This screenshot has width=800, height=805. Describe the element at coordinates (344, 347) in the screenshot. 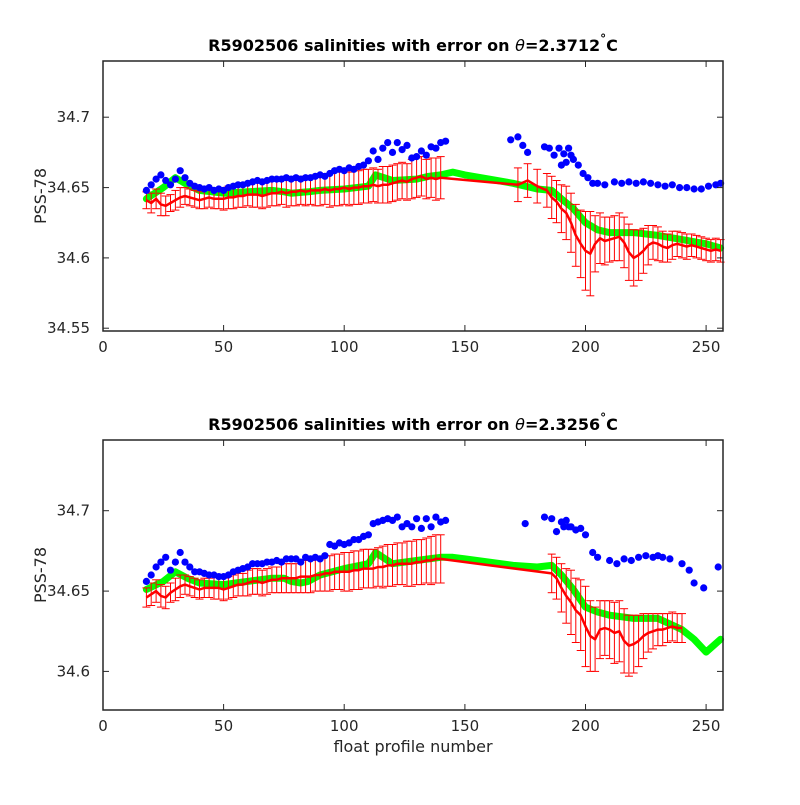

I see `subplot-top-xtick-label: 100` at that location.